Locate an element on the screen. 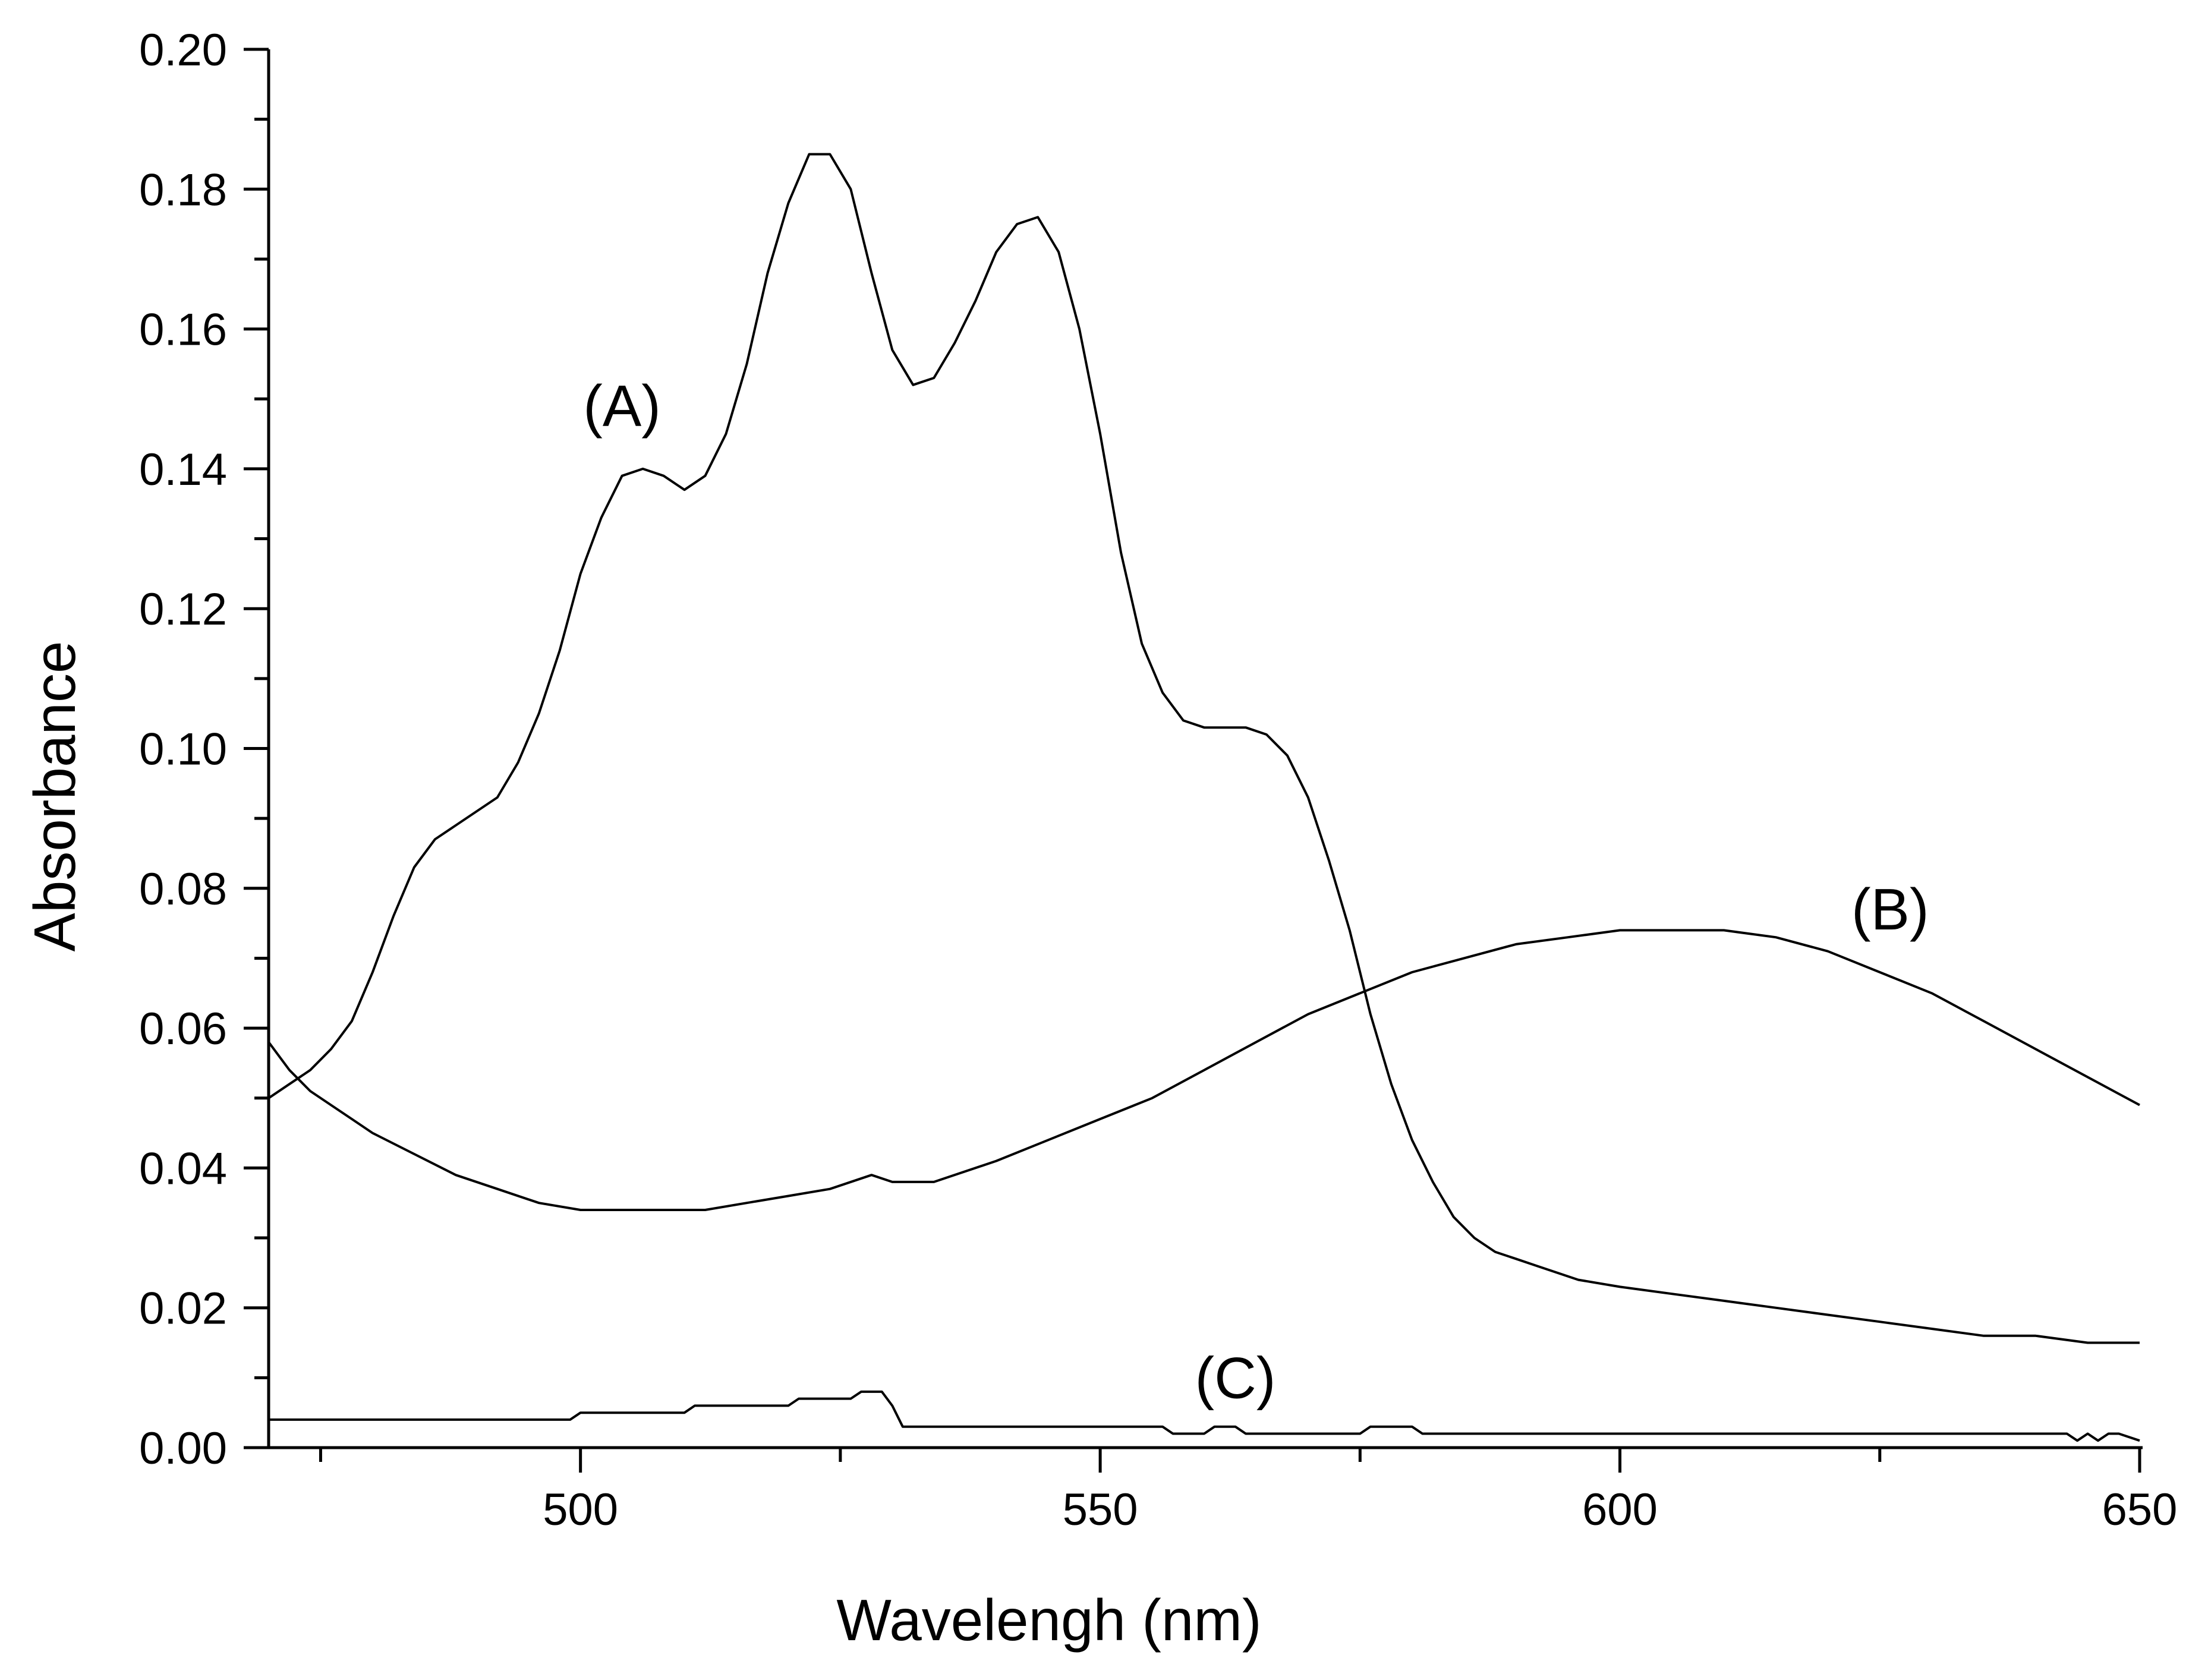  y-tick-label: 0.04 is located at coordinates (183, 1168).